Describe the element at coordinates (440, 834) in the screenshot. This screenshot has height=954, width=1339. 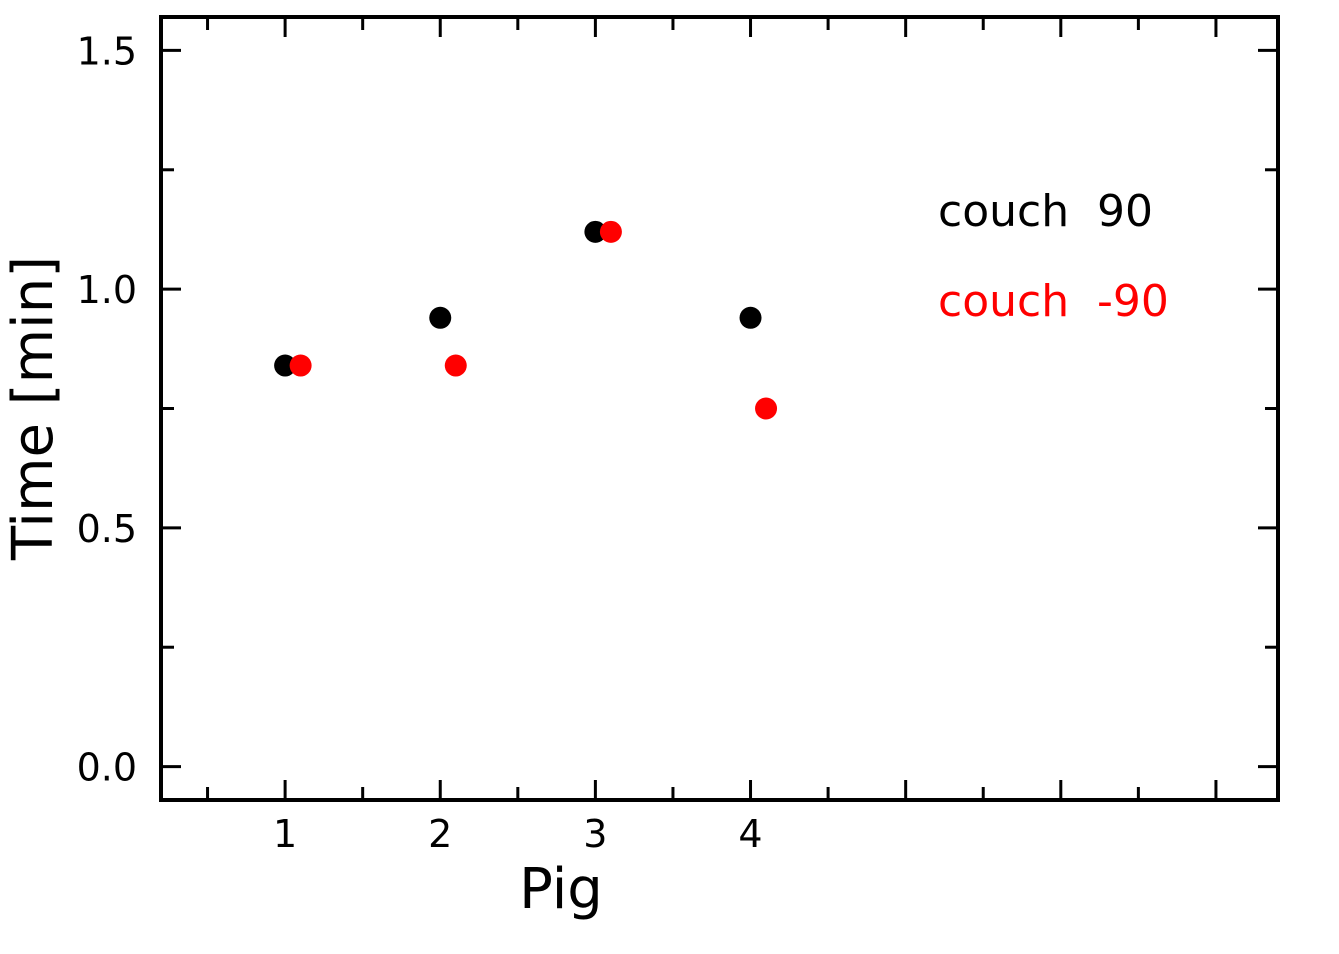
I see `x-tick-label: 2` at that location.